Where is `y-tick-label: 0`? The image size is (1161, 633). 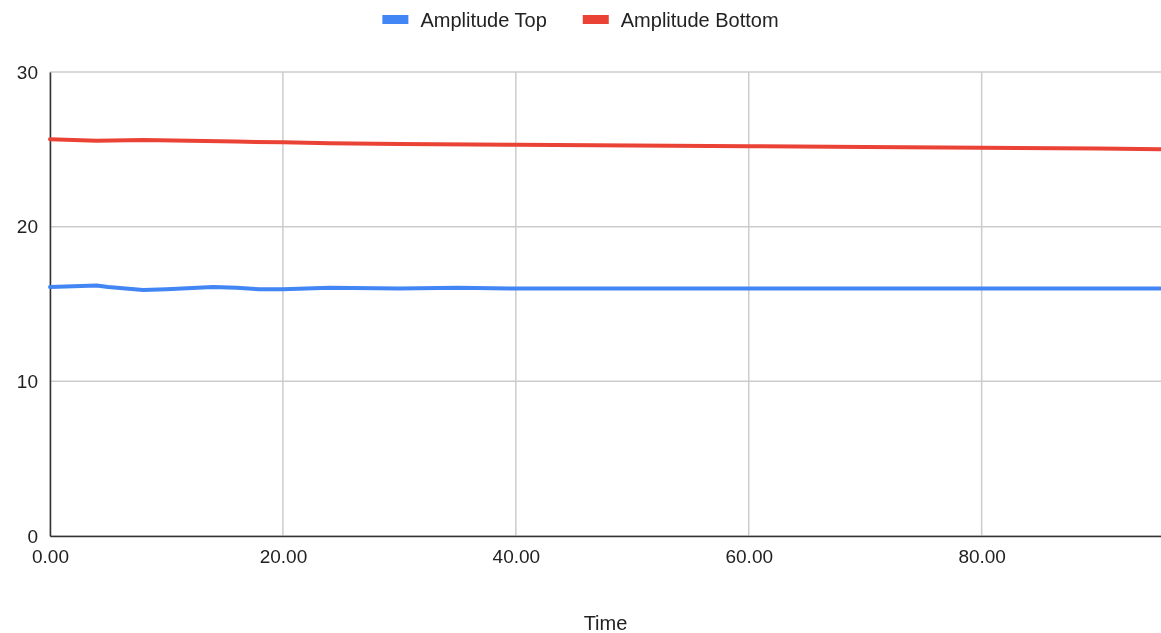
y-tick-label: 0 is located at coordinates (32, 536).